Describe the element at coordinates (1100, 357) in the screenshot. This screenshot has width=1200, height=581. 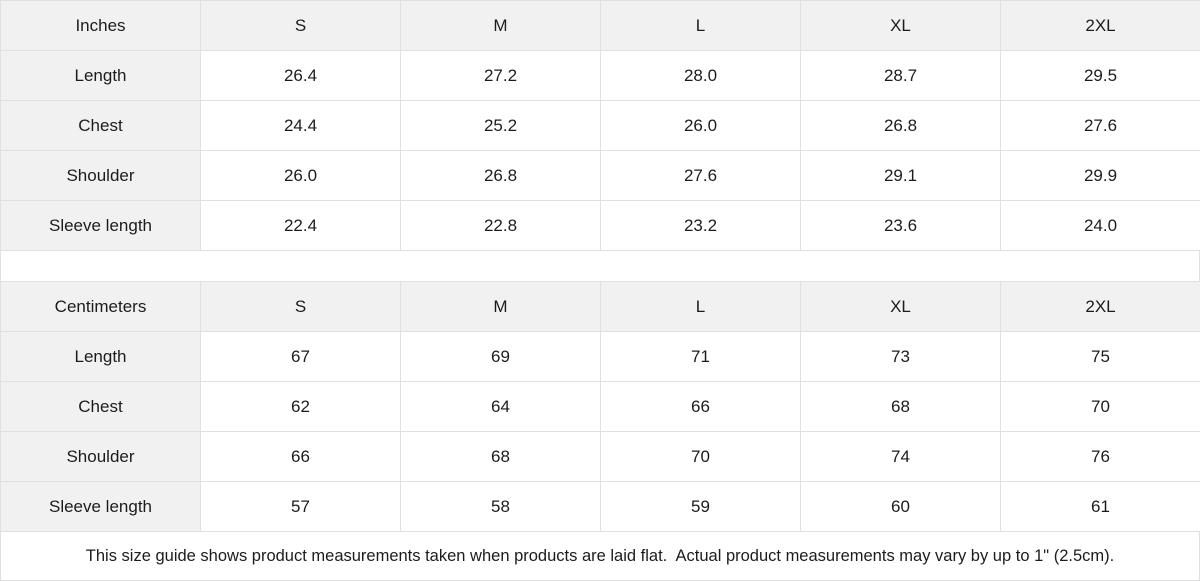
I see `table-cell: 75` at that location.